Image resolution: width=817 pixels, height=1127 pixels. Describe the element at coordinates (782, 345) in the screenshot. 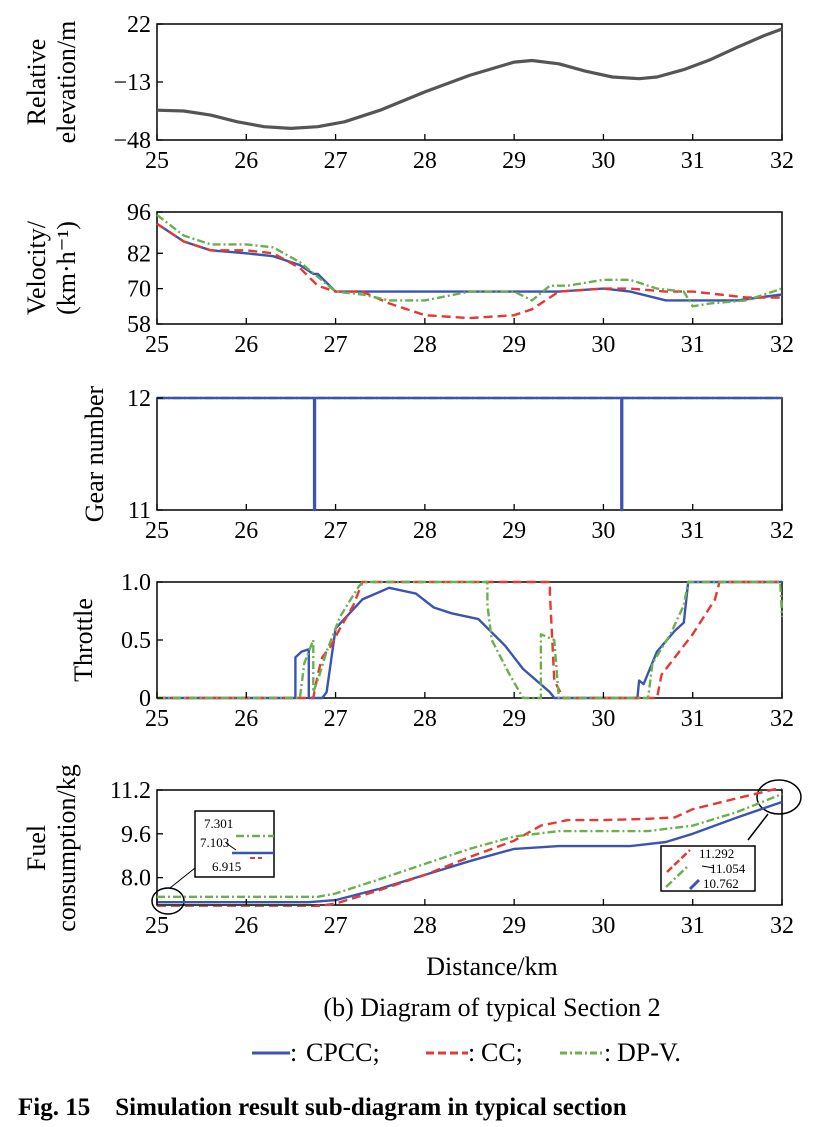

I see `velocity-xtick-label: 32` at that location.